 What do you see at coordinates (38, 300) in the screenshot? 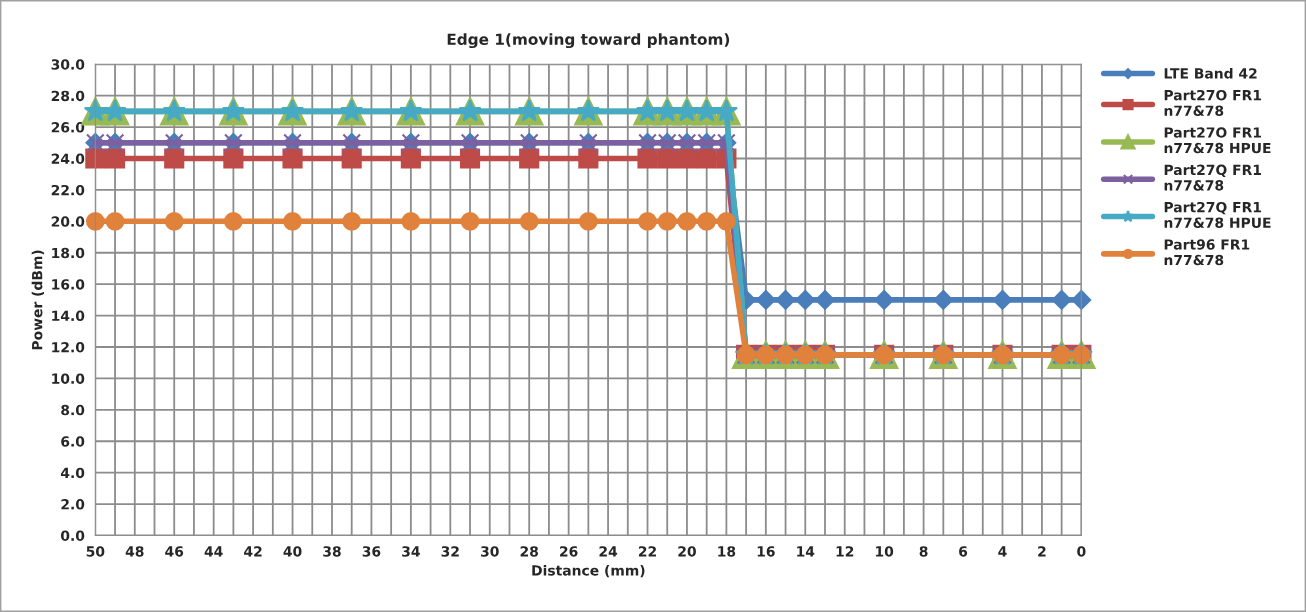
I see `y-axis-title: Power (dBm)` at bounding box center [38, 300].